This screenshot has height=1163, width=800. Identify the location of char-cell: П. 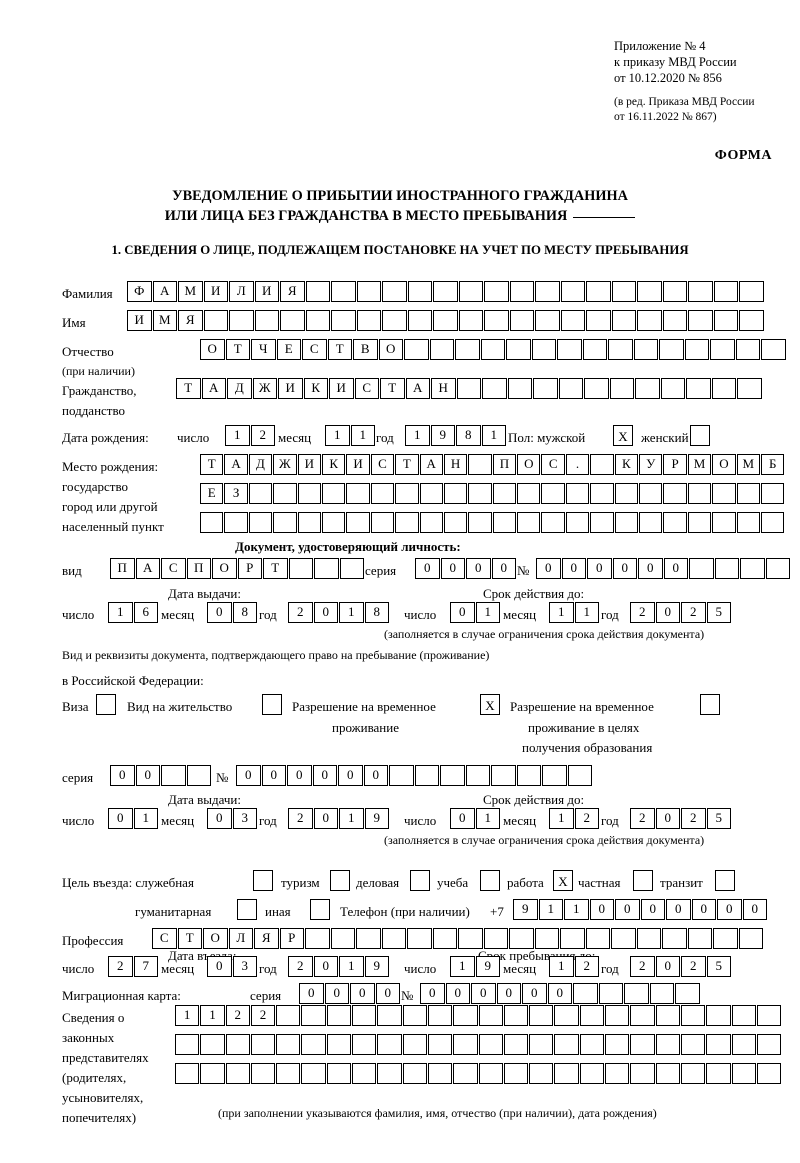
(198, 568).